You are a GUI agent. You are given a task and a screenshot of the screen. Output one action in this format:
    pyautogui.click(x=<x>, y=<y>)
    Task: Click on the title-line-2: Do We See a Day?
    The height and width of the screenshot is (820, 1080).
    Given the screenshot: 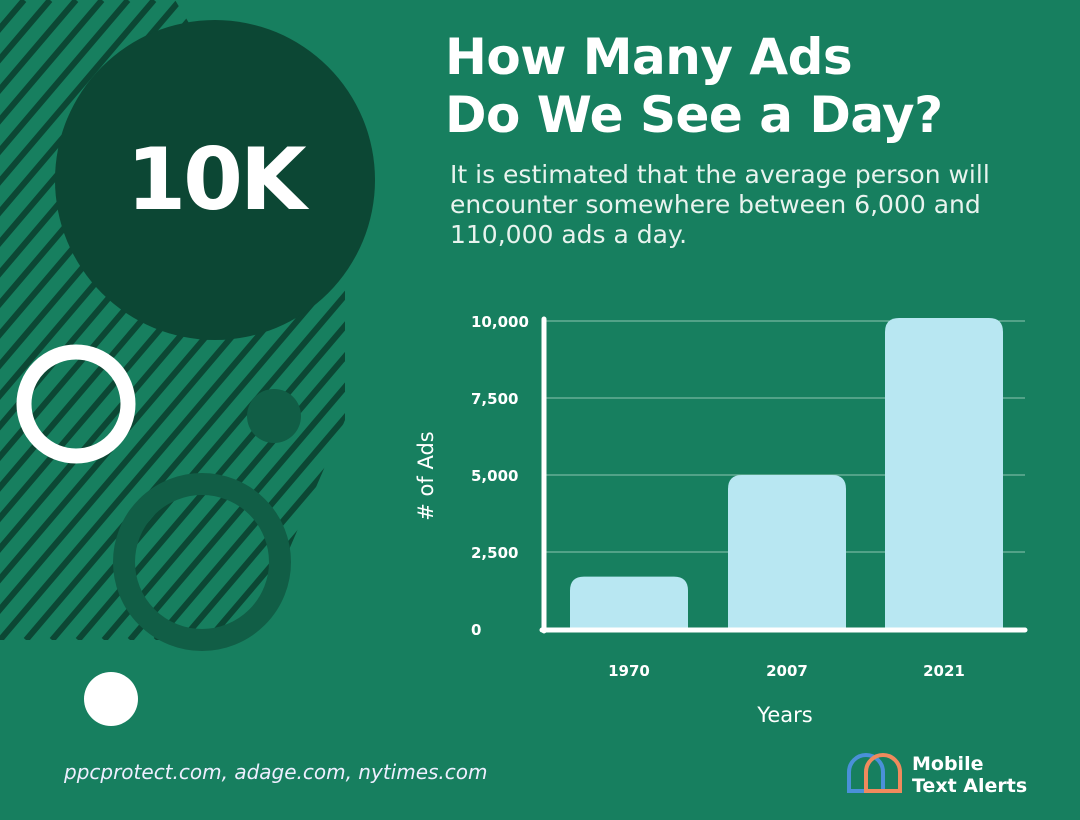 What is the action you would take?
    pyautogui.click(x=694, y=115)
    